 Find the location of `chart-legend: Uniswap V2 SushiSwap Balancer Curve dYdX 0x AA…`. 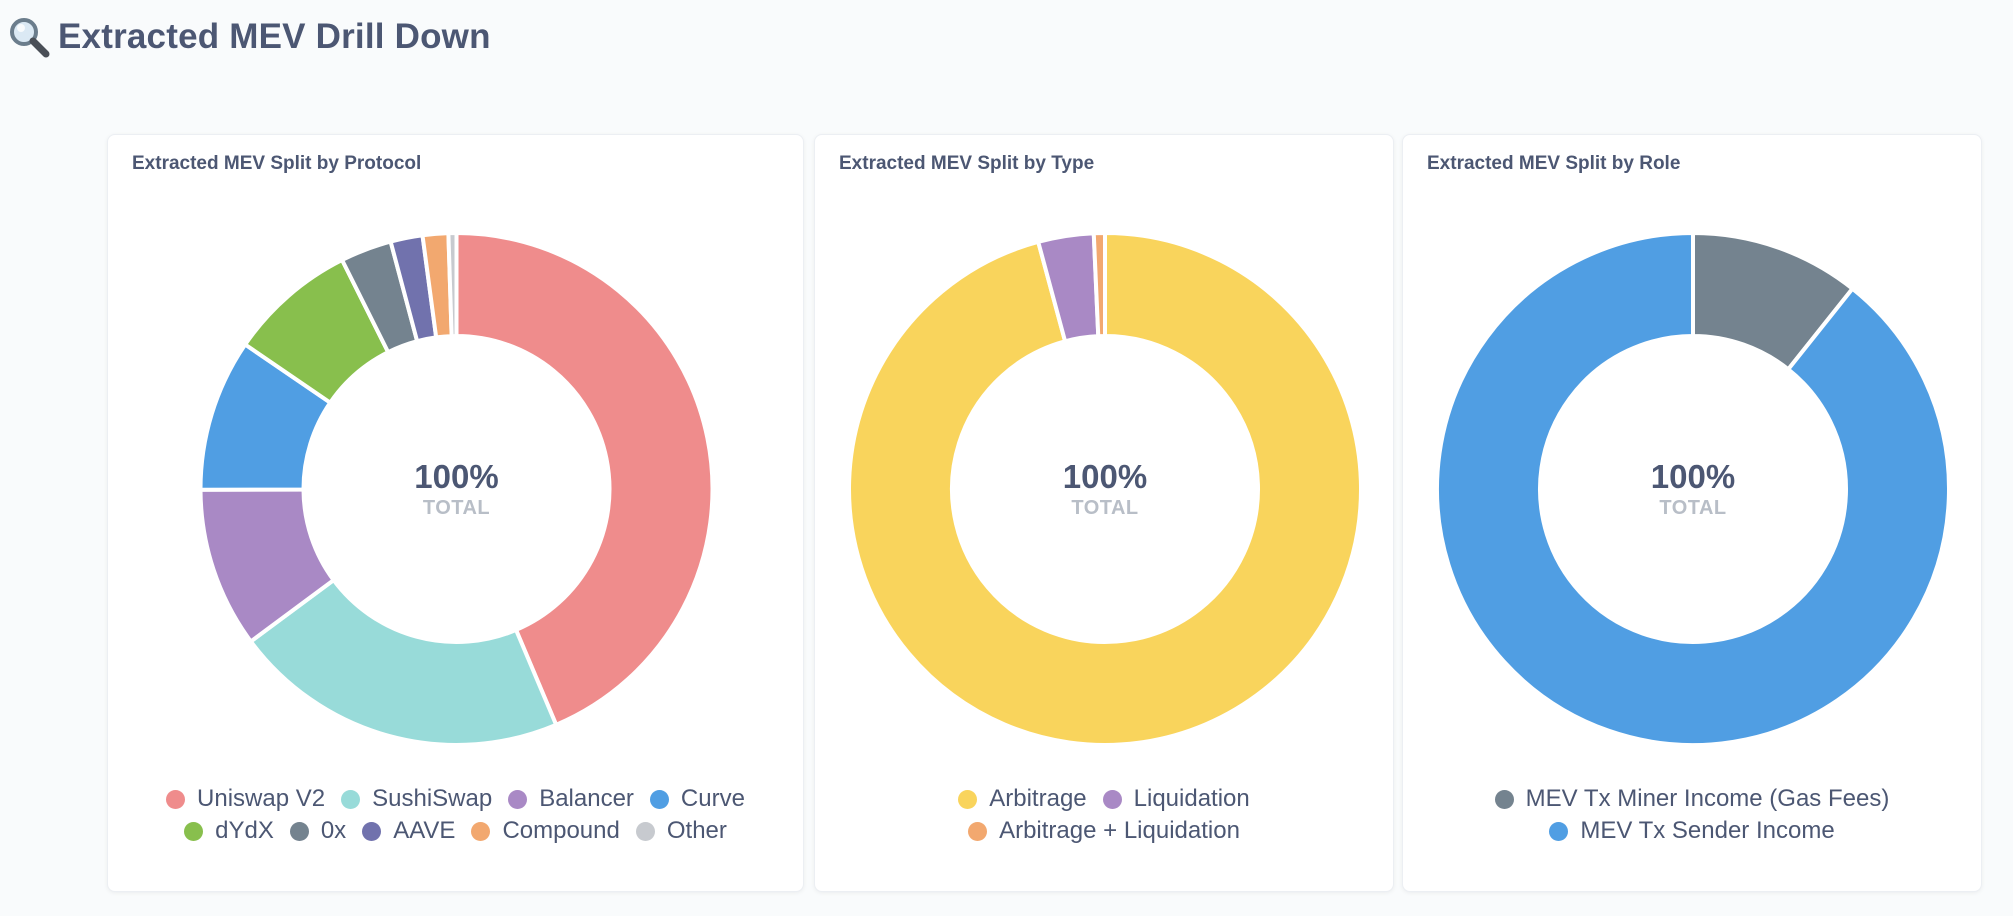

chart-legend: Uniswap V2 SushiSwap Balancer Curve dYdX 0x AA… is located at coordinates (455, 815).